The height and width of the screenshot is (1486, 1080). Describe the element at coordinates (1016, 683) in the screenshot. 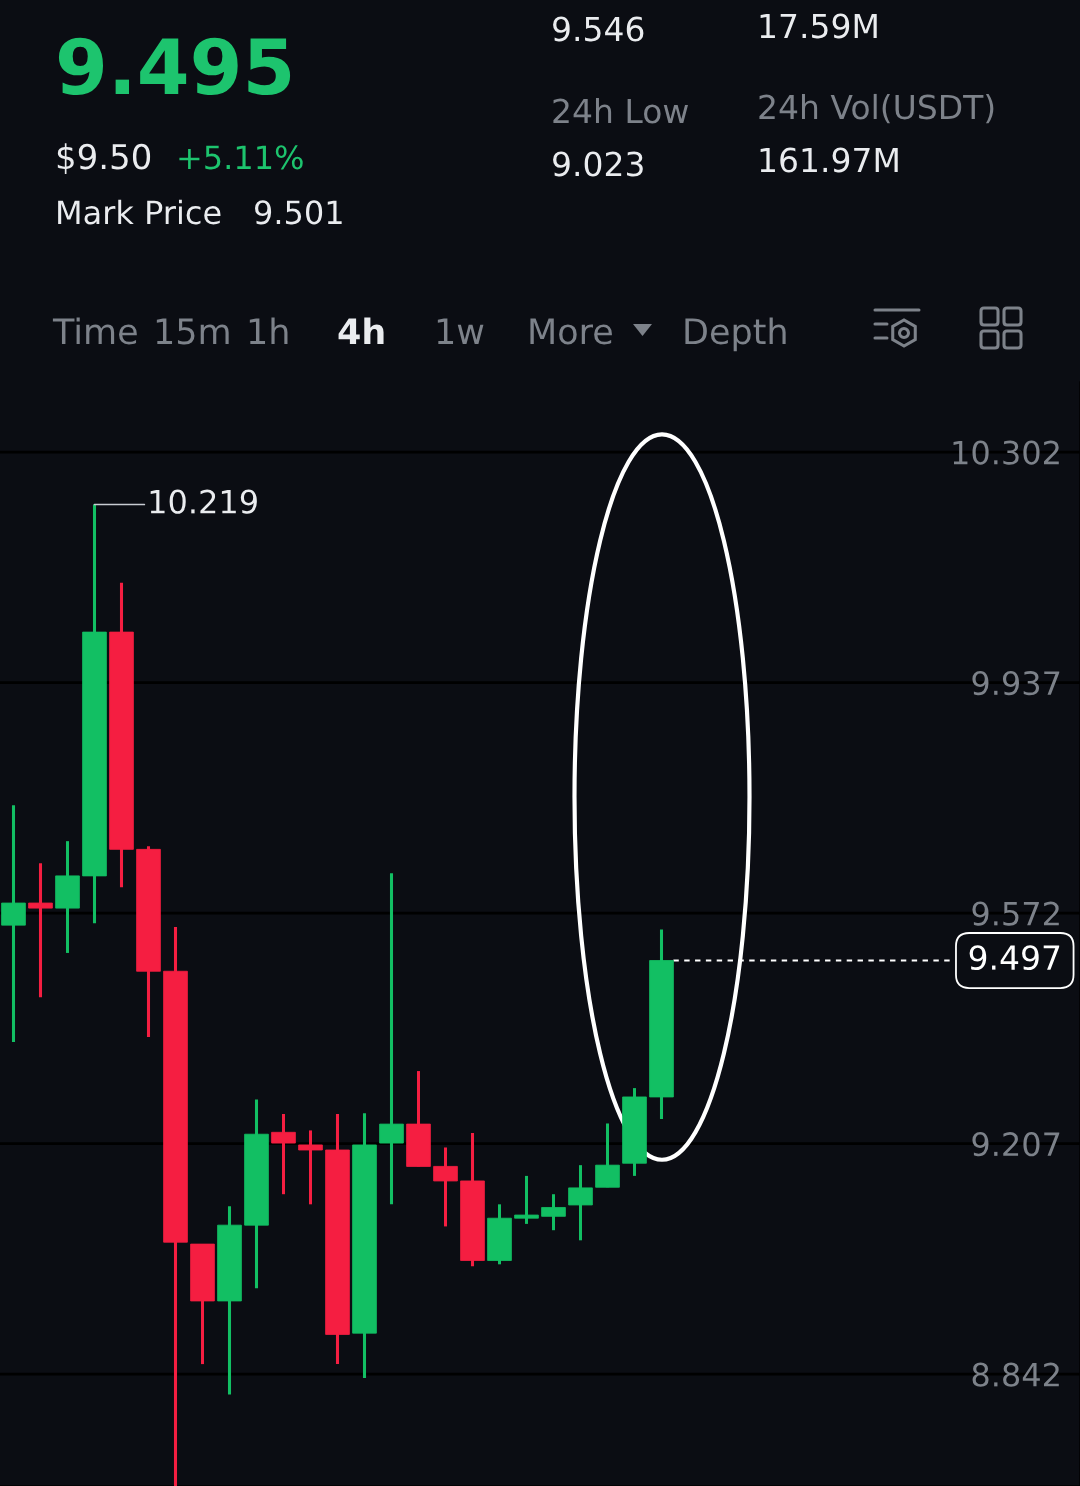

I see `y-tick-label: 9.937` at that location.